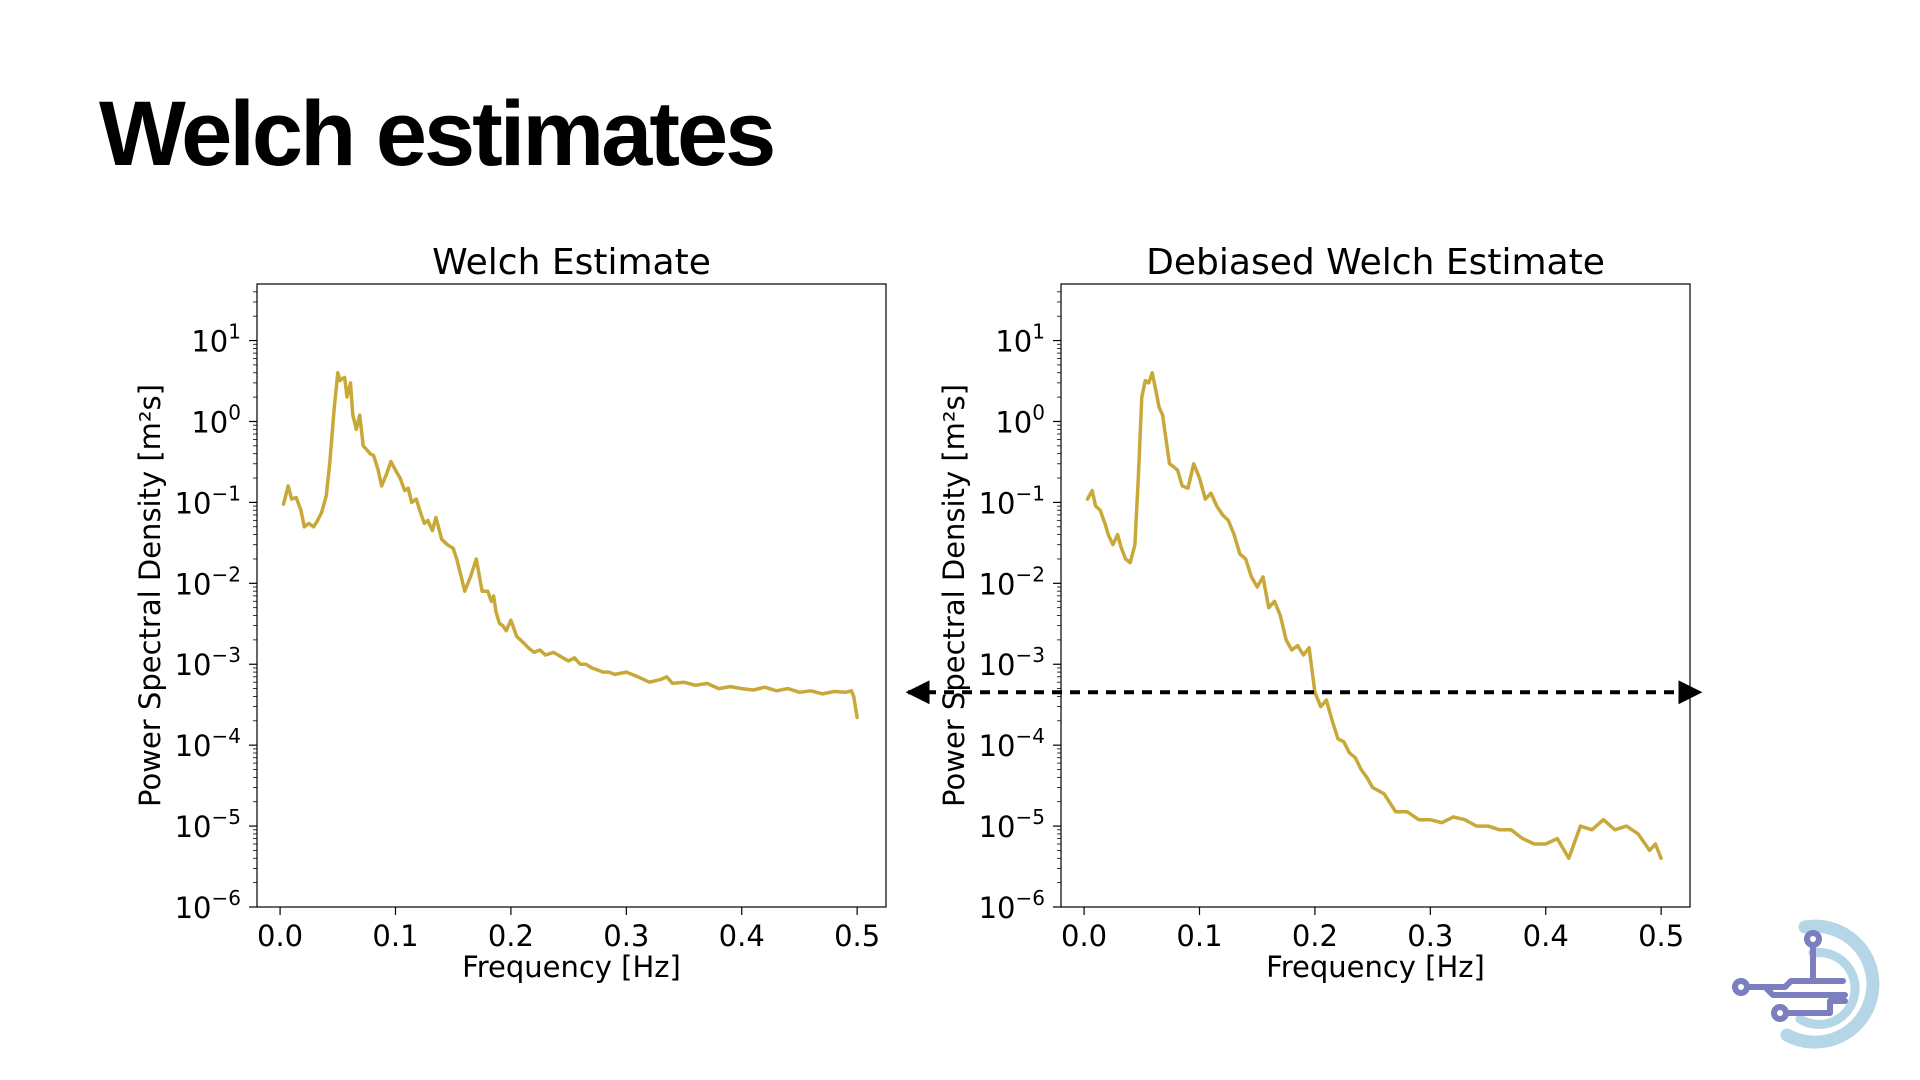 This screenshot has width=1920, height=1080. Describe the element at coordinates (437, 134) in the screenshot. I see `slide-title: Welch estimates` at that location.